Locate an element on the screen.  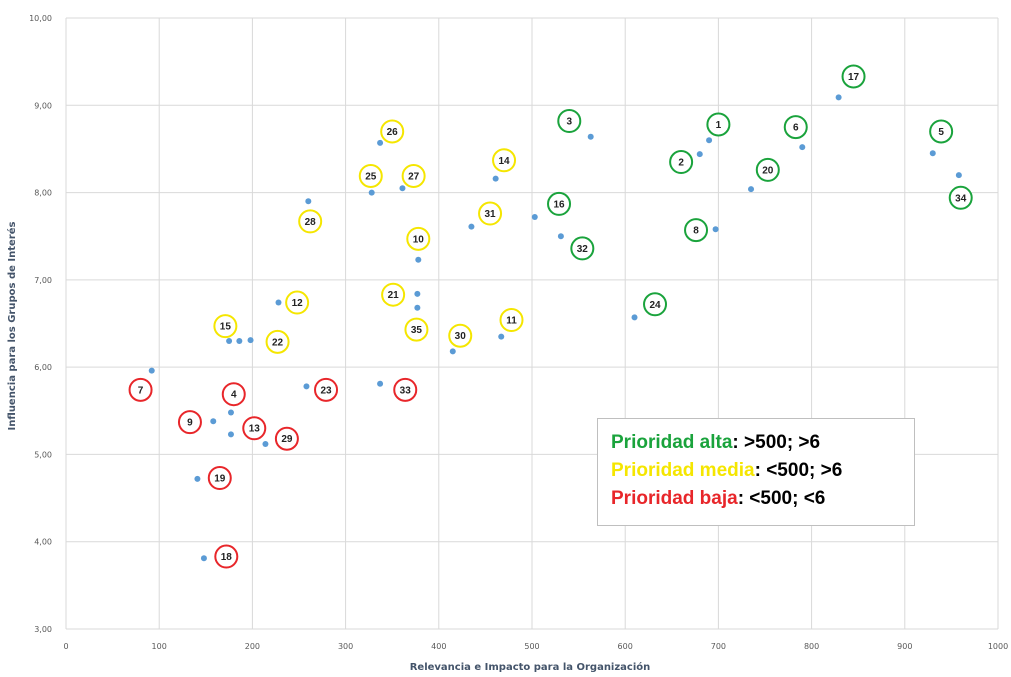
y-tick-label: 6,00 is located at coordinates (43, 367).